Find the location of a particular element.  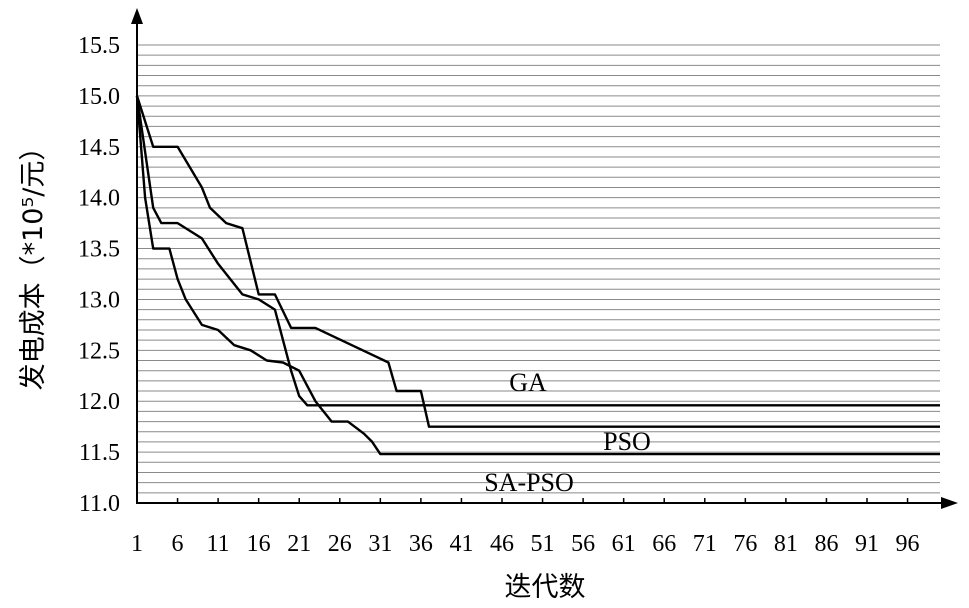

x-tick-label: 26 is located at coordinates (340, 544).